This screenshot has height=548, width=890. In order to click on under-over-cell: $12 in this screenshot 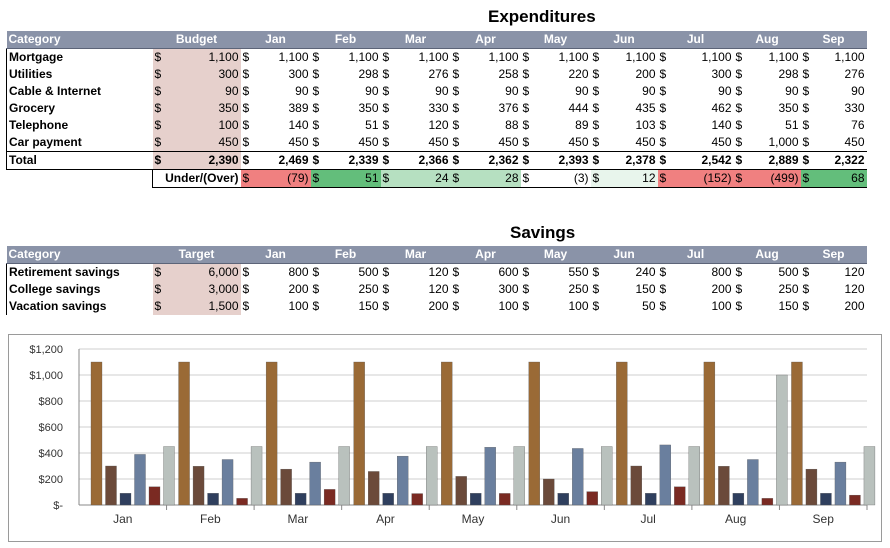, I will do `click(624, 178)`.